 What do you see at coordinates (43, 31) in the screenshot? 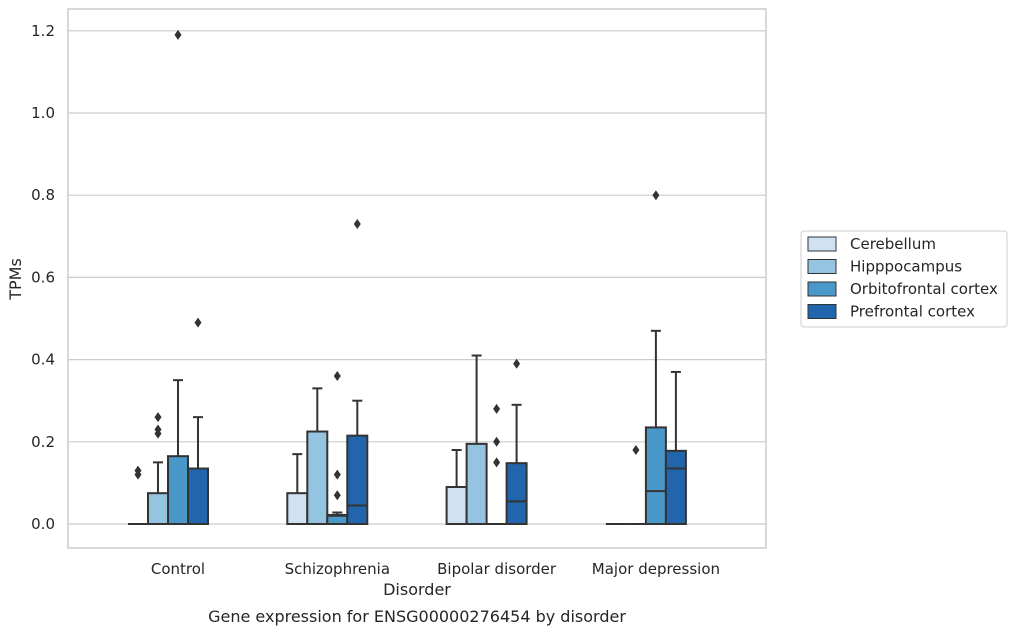
I see `y-tick-label: 1.2` at bounding box center [43, 31].